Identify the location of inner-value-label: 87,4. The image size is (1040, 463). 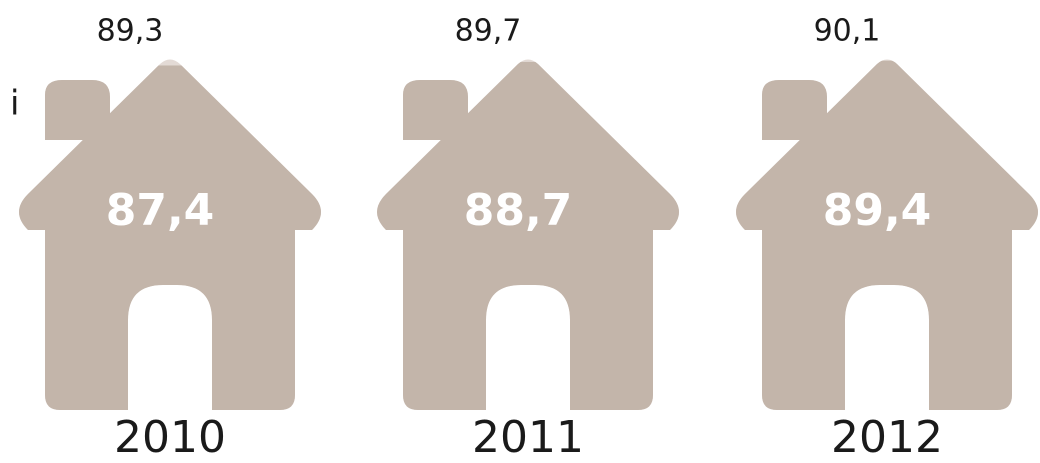
(160, 210).